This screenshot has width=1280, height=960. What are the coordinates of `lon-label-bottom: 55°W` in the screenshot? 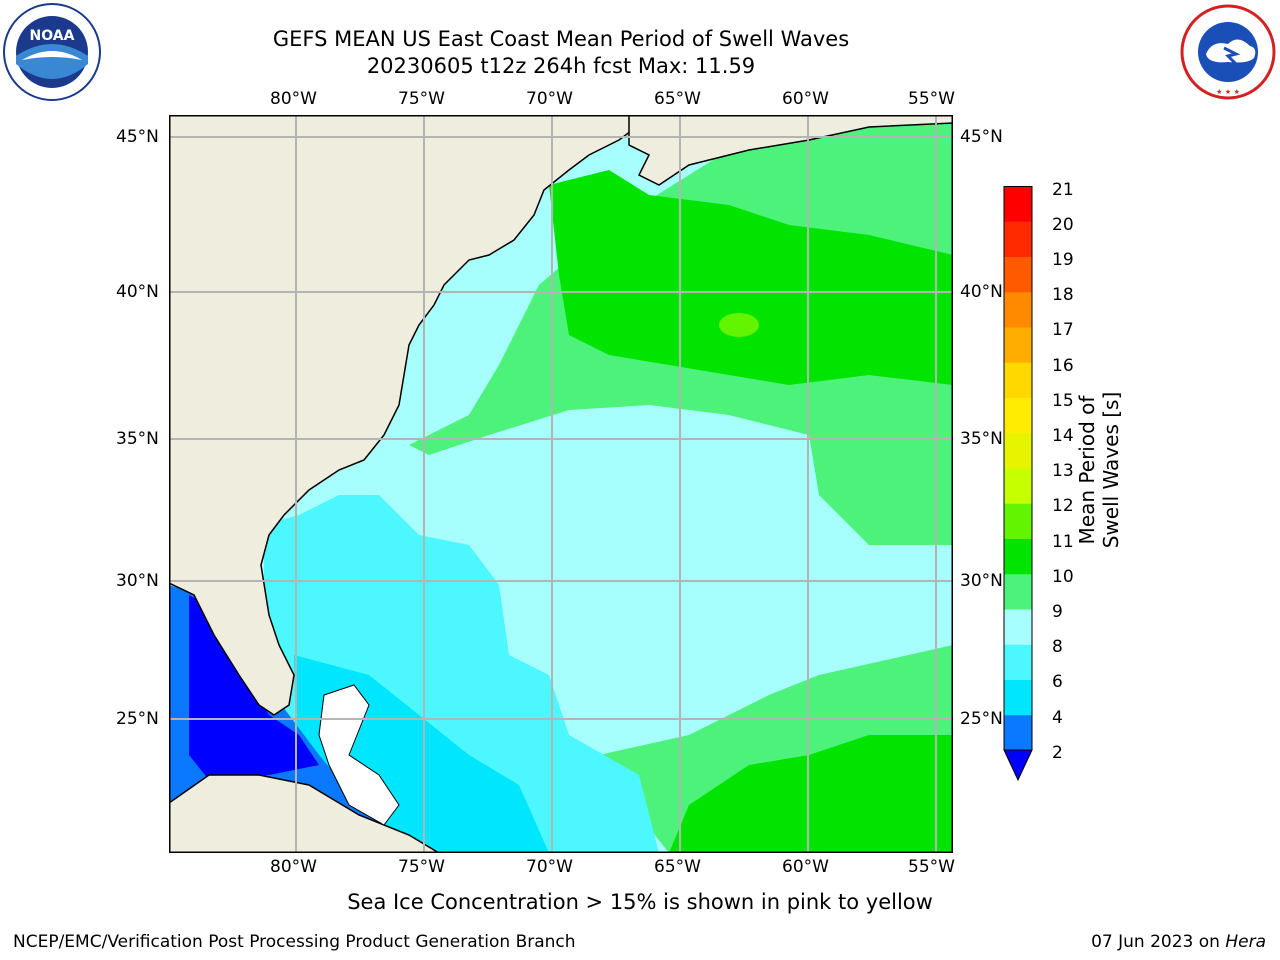 It's located at (931, 867).